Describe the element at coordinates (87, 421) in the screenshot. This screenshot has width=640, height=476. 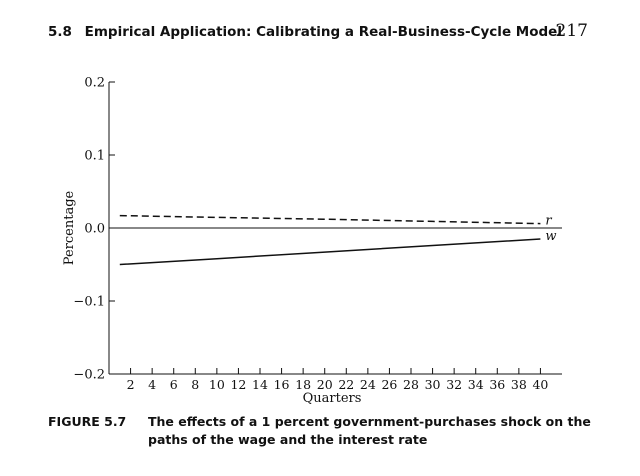
I see `figure-label: FIGURE 5.7` at that location.